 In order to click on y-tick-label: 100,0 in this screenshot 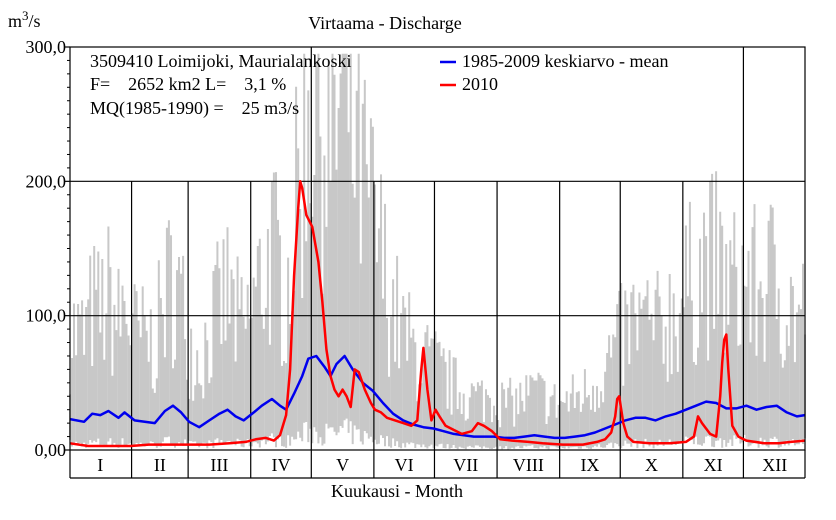, I will do `click(46, 316)`.